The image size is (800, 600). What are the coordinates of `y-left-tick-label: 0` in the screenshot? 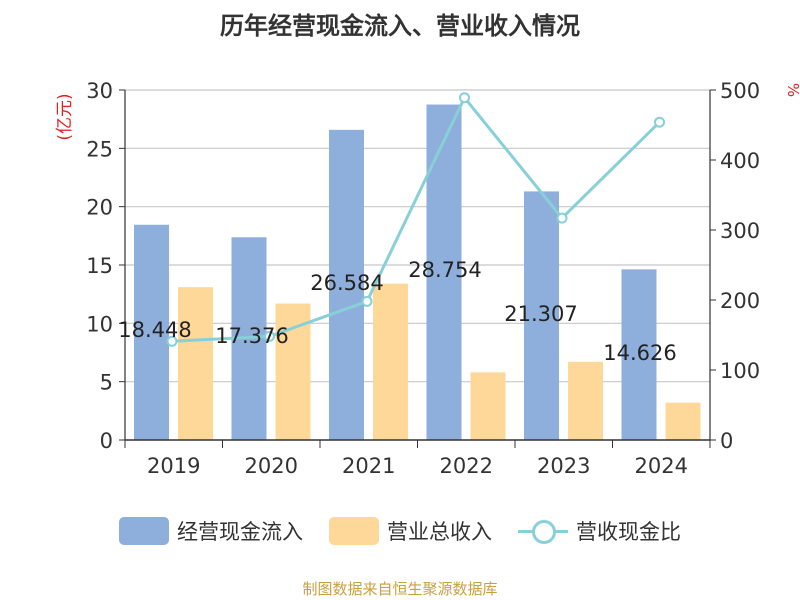 It's located at (106, 441).